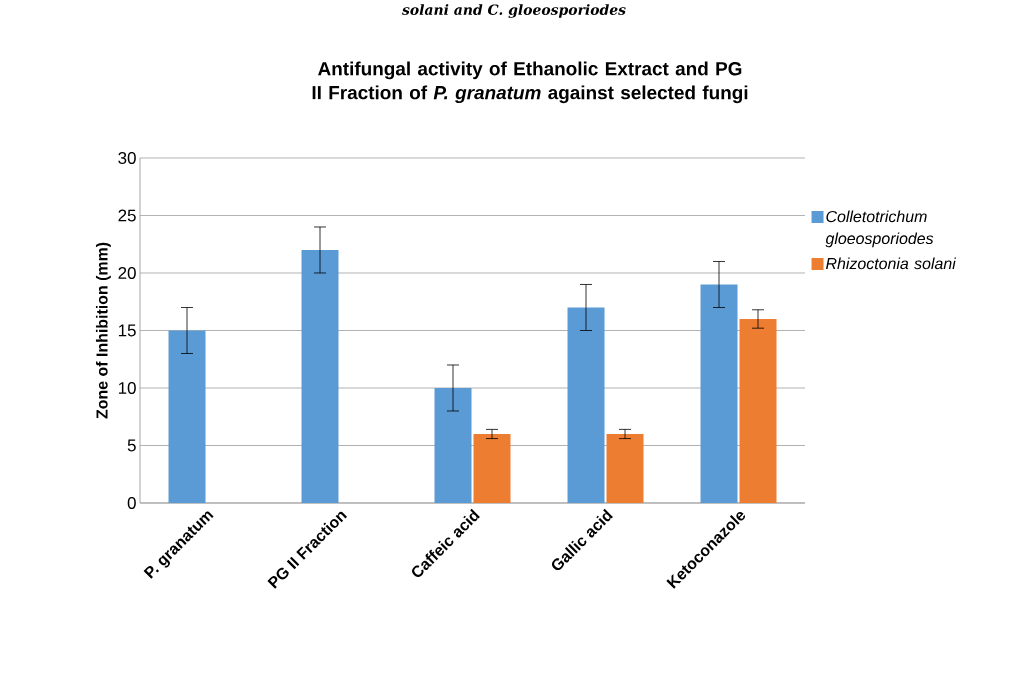  What do you see at coordinates (127, 330) in the screenshot?
I see `y-tick-label: 15` at bounding box center [127, 330].